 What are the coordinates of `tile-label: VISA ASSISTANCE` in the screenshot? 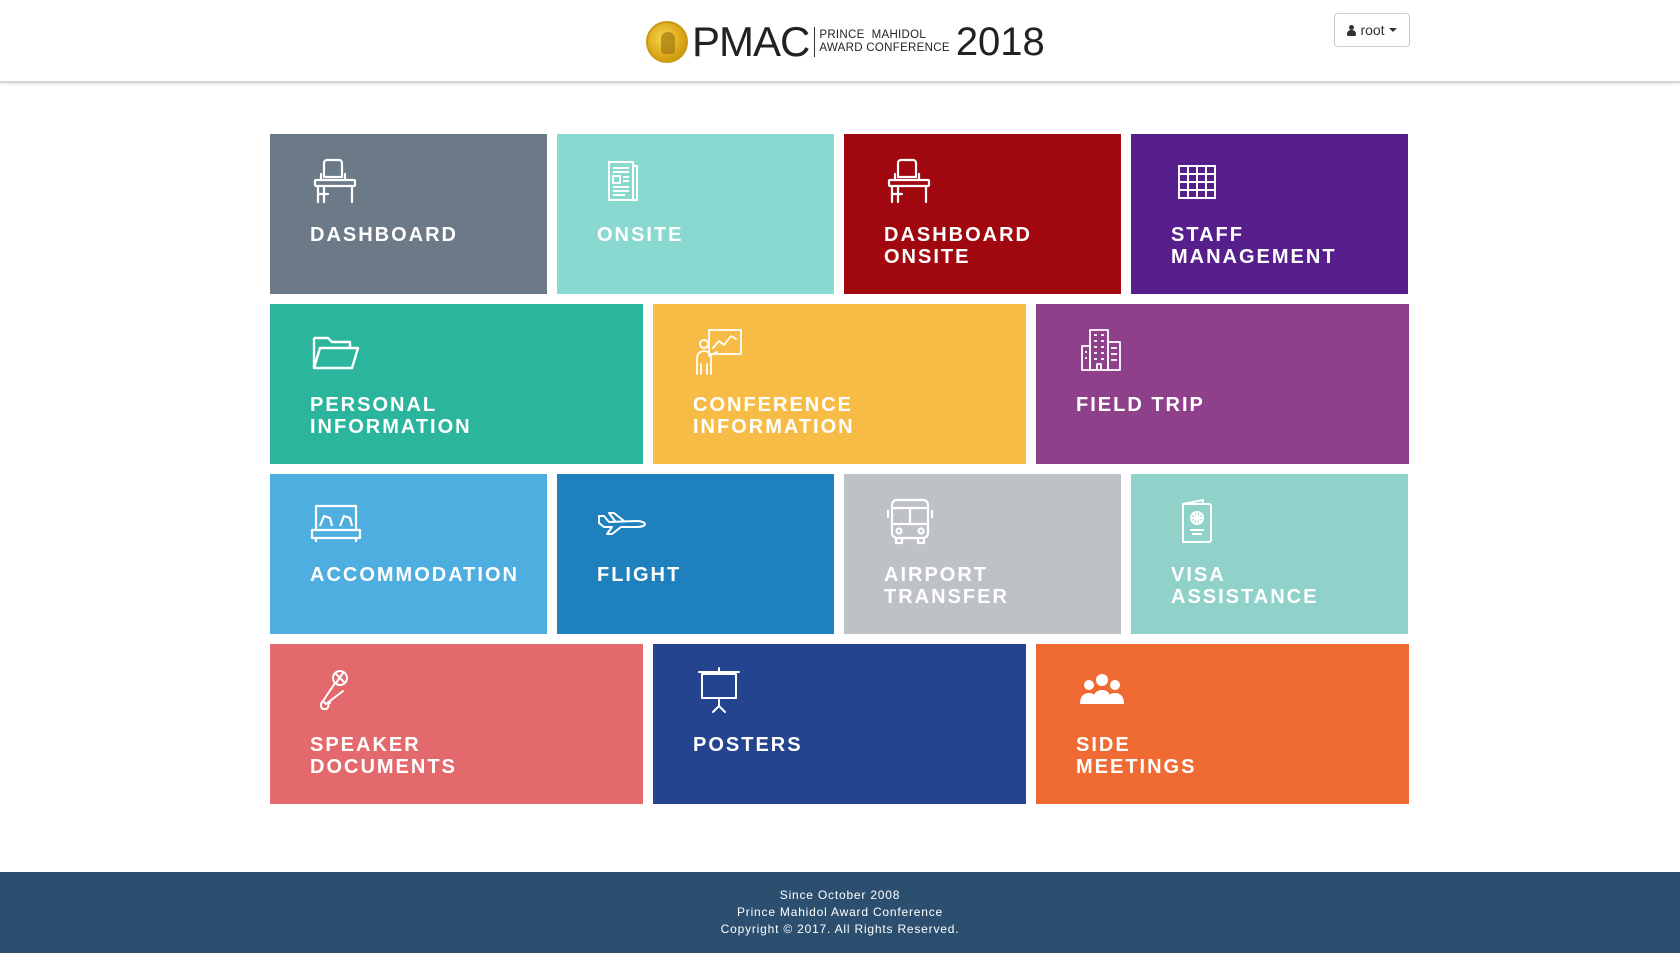 It's located at (1286, 586).